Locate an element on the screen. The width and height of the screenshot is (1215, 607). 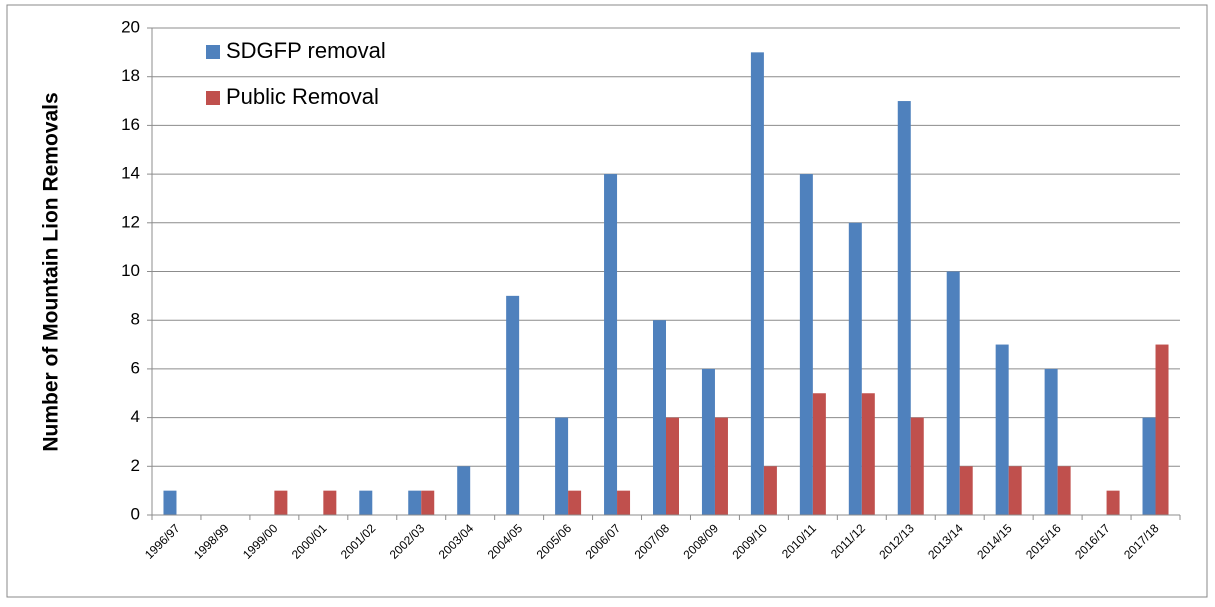
y-tick-label: 2 is located at coordinates (135, 465).